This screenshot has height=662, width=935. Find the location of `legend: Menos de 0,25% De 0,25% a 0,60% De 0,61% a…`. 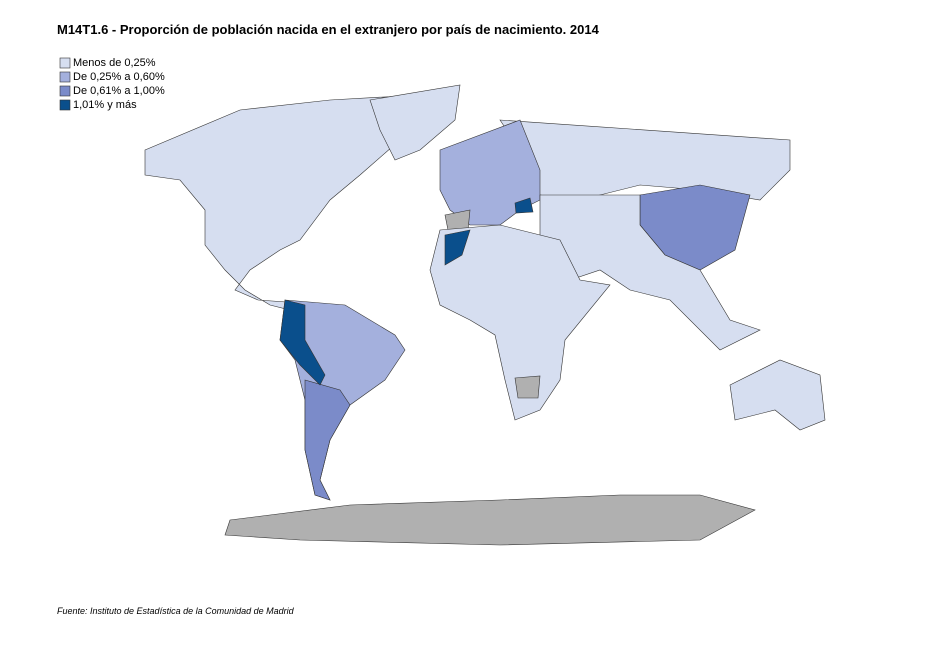

legend: Menos de 0,25% De 0,25% a 0,60% De 0,61% a… is located at coordinates (112, 84).